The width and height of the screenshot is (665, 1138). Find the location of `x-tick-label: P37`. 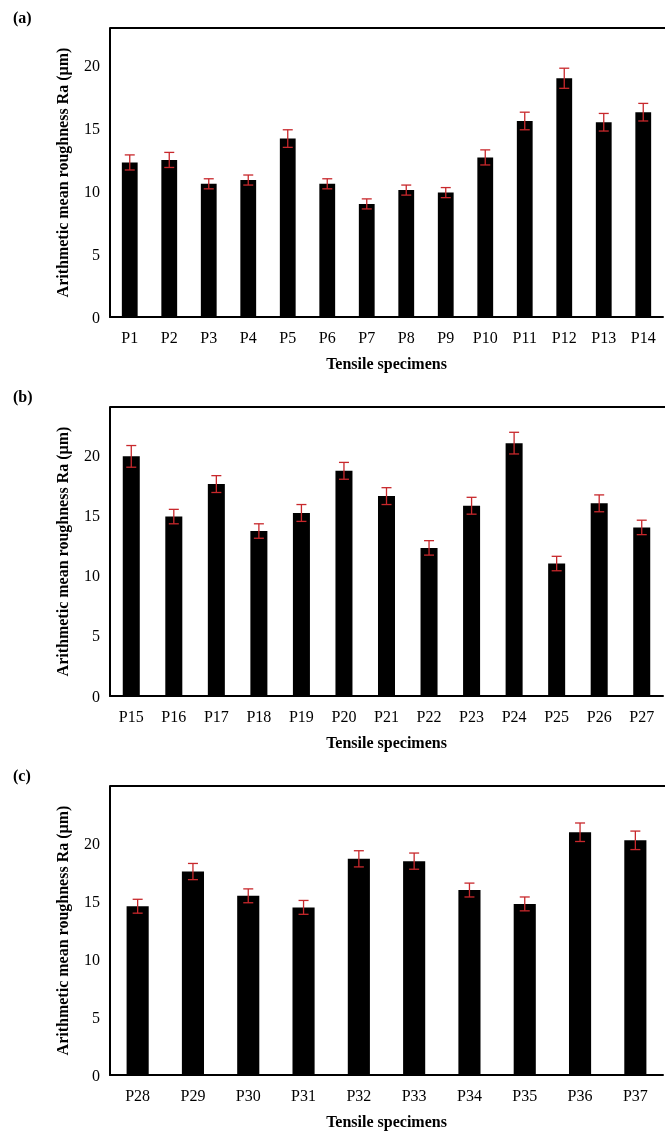

x-tick-label: P37 is located at coordinates (635, 1095).